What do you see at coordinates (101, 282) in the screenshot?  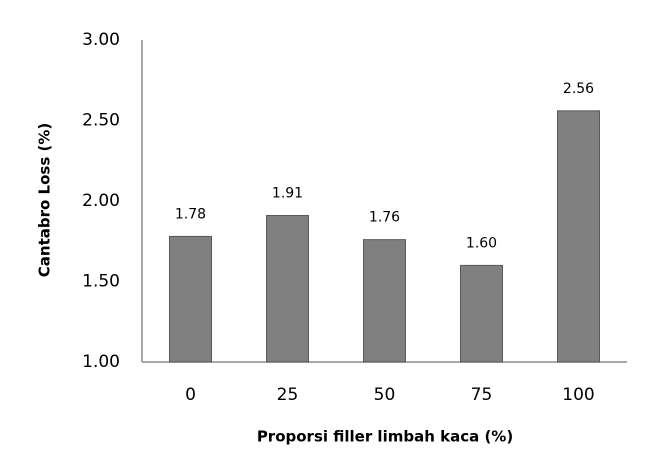 I see `y-tick-label: 1.50` at bounding box center [101, 282].